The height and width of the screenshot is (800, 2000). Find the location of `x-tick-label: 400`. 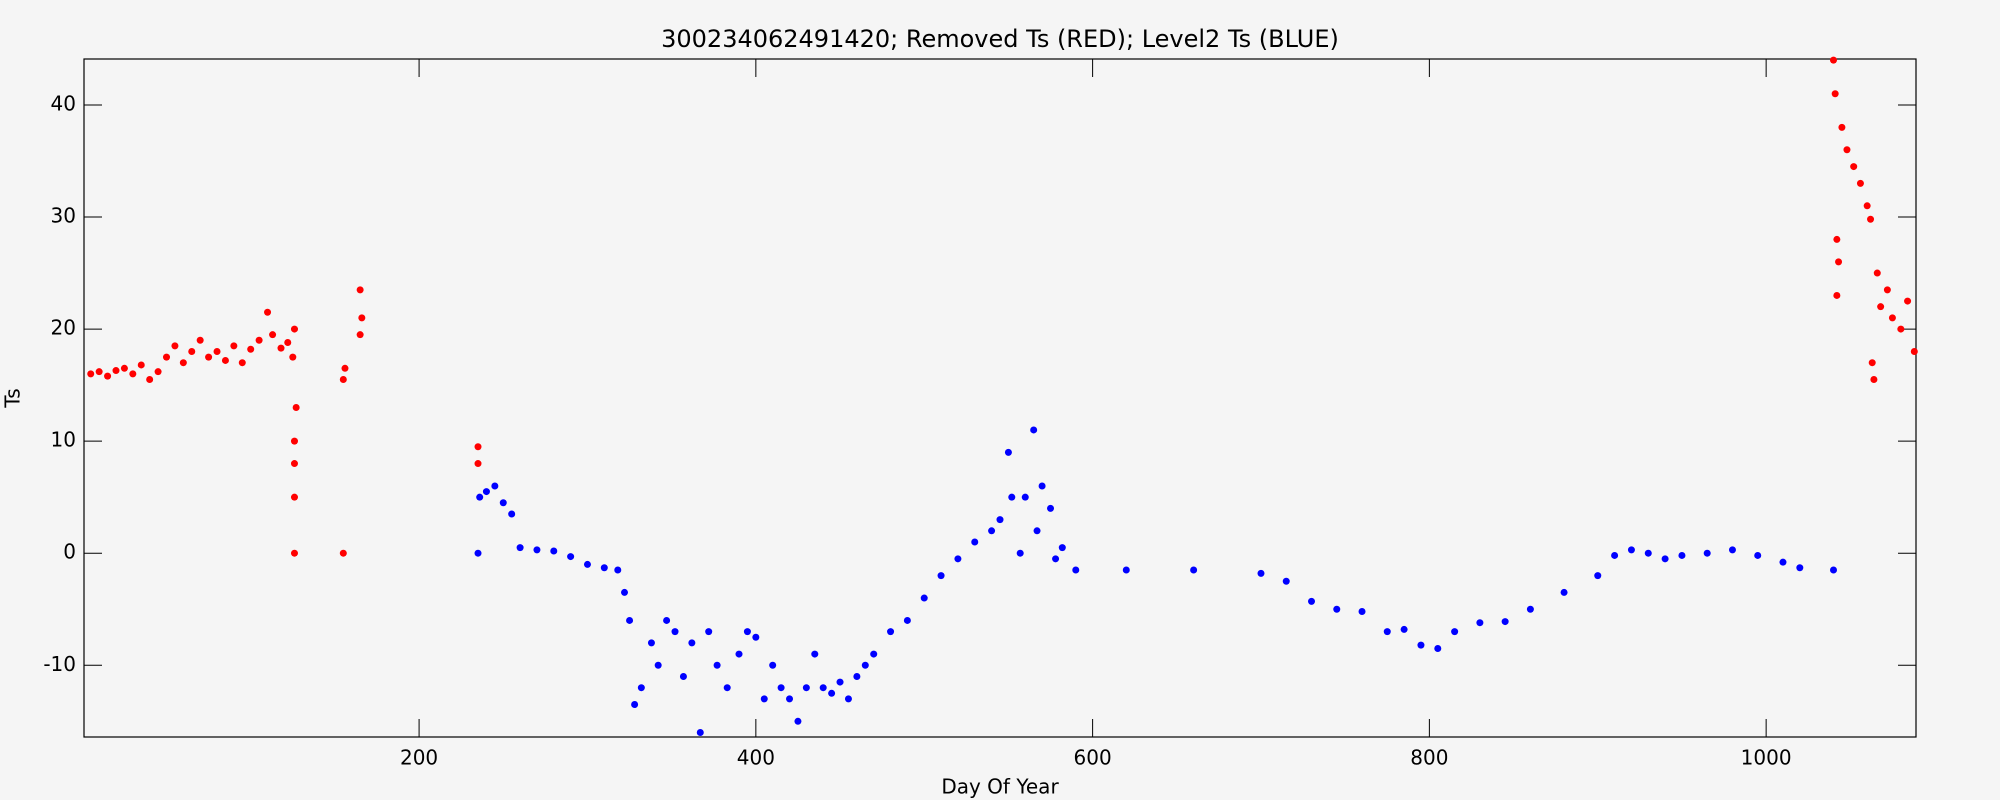

x-tick-label: 400 is located at coordinates (756, 758).